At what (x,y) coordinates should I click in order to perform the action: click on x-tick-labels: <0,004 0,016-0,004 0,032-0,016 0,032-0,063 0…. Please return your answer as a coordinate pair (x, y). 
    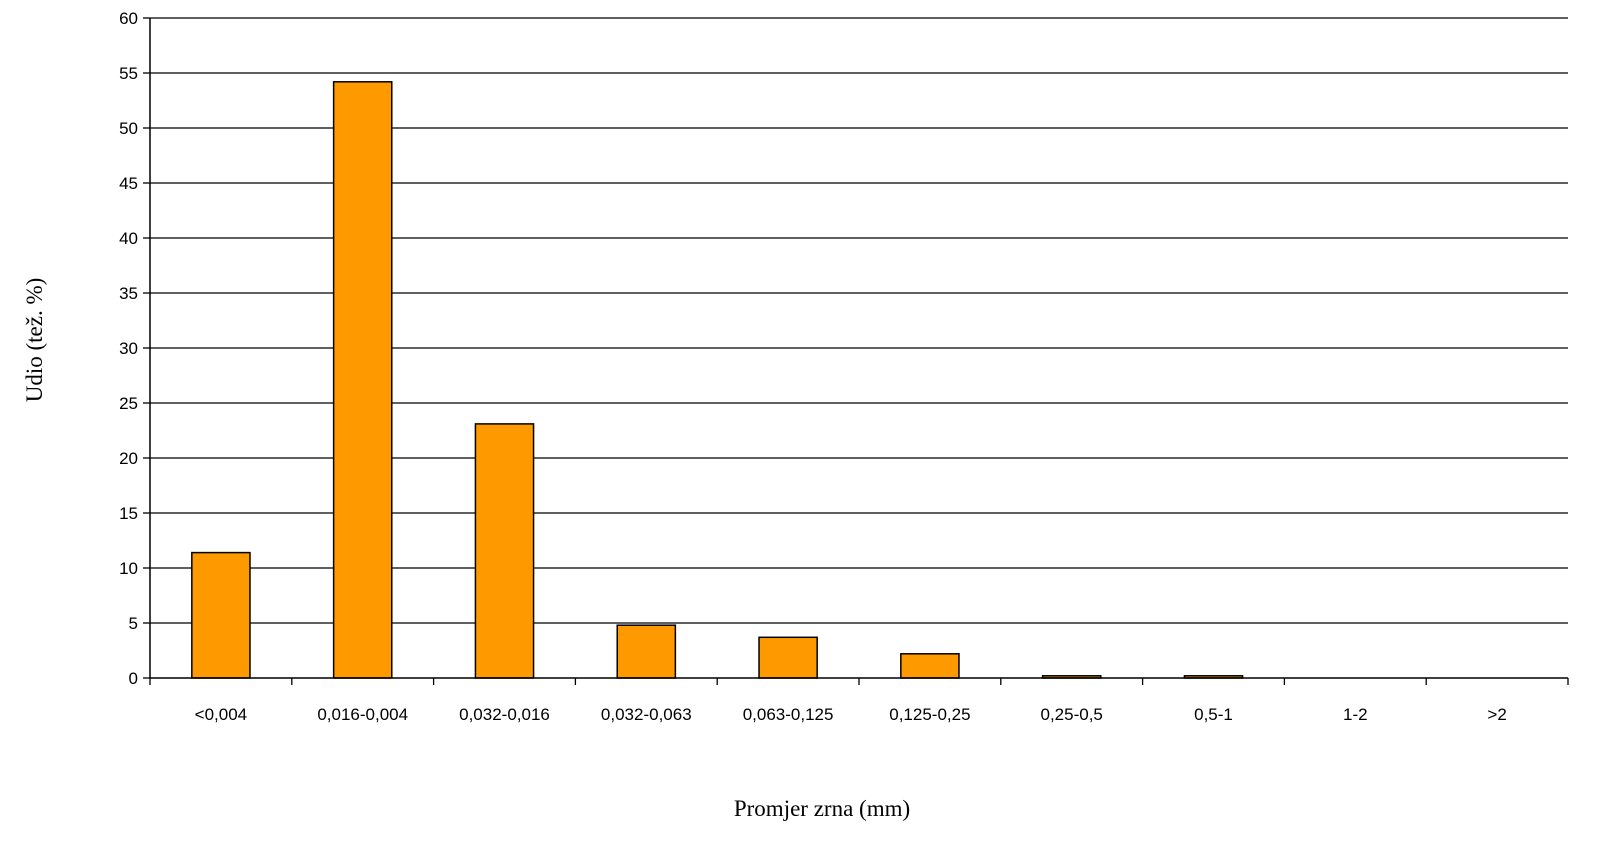
    Looking at the image, I should click on (851, 714).